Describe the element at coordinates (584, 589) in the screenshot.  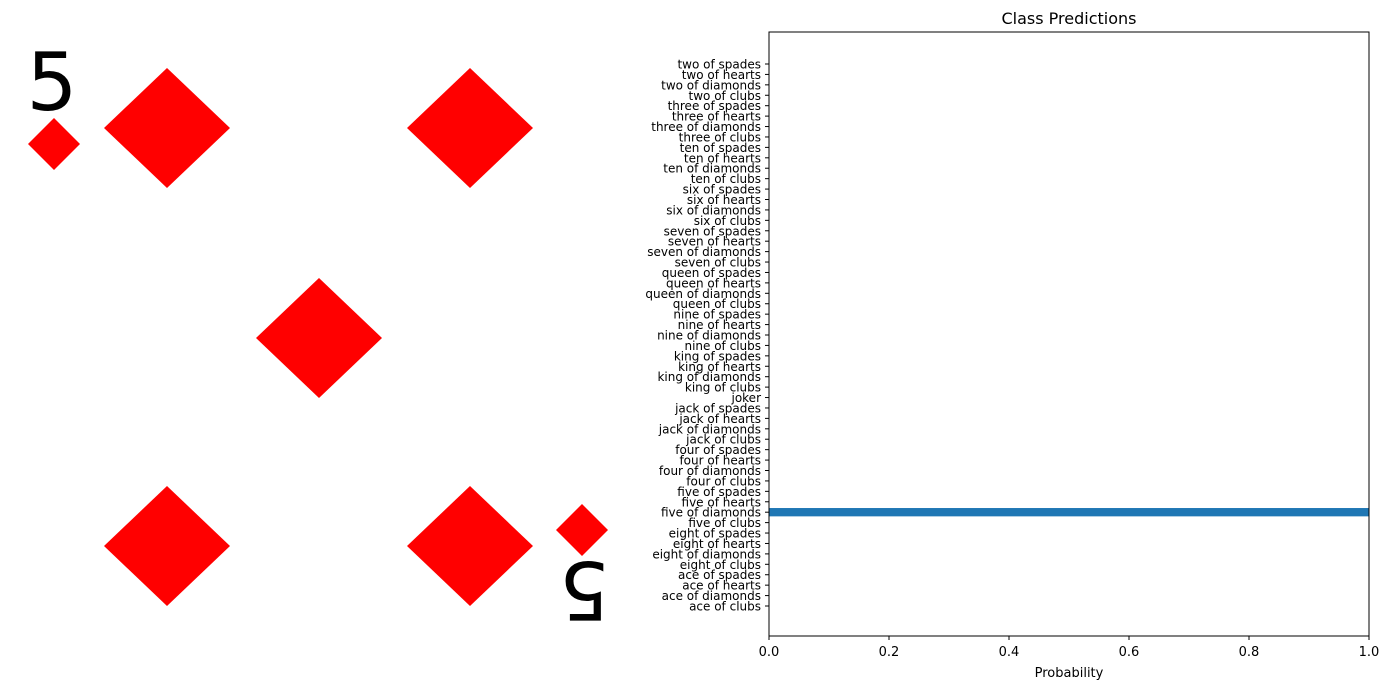
I see `card-rank-bottom: 5` at that location.